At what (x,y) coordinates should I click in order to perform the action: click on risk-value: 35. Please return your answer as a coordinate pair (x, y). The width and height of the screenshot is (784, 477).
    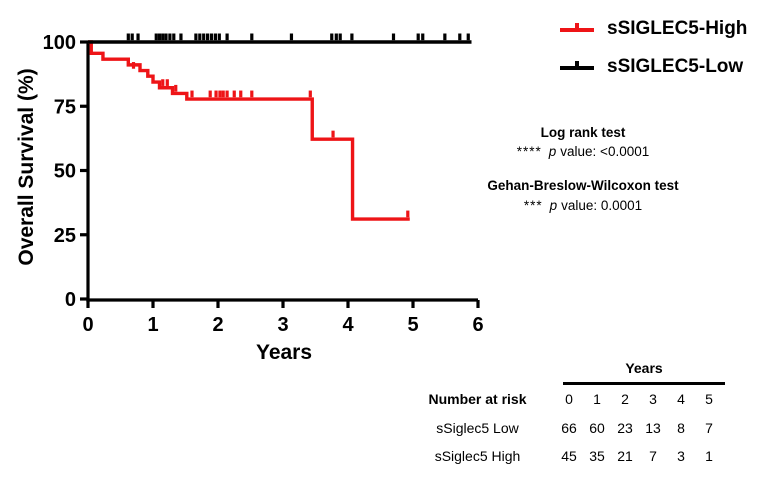
    Looking at the image, I should click on (597, 456).